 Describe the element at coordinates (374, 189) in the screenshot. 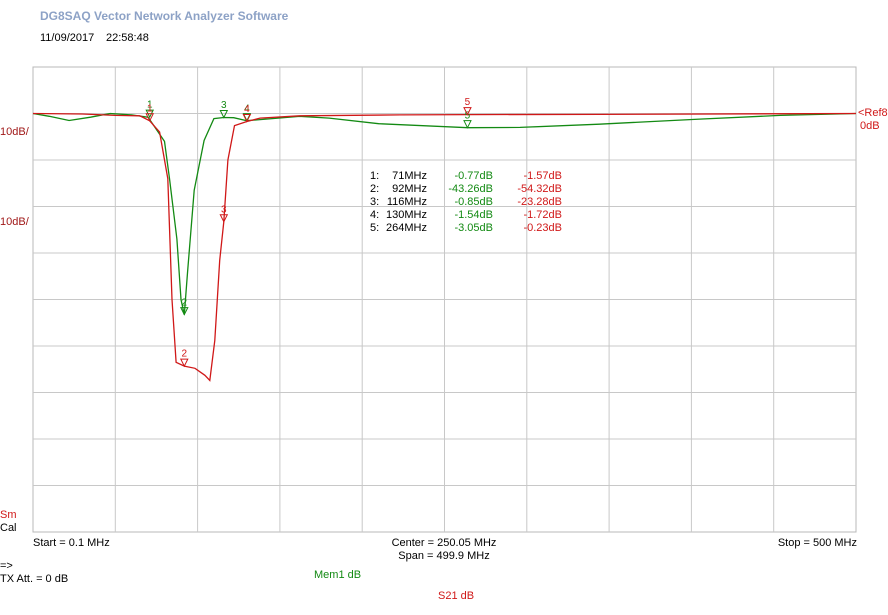

I see `marker-row-label: 2:` at that location.